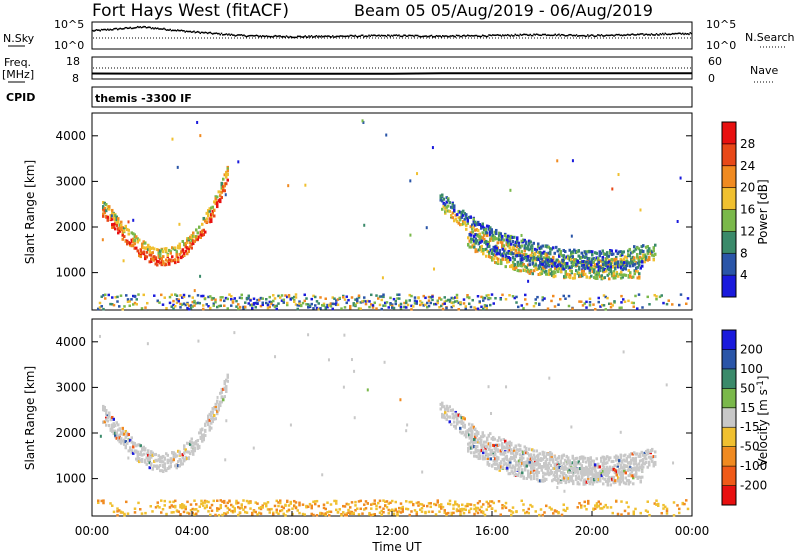 This screenshot has height=554, width=800. Describe the element at coordinates (747, 188) in the screenshot. I see `colorbar-tick-label: 20` at that location.